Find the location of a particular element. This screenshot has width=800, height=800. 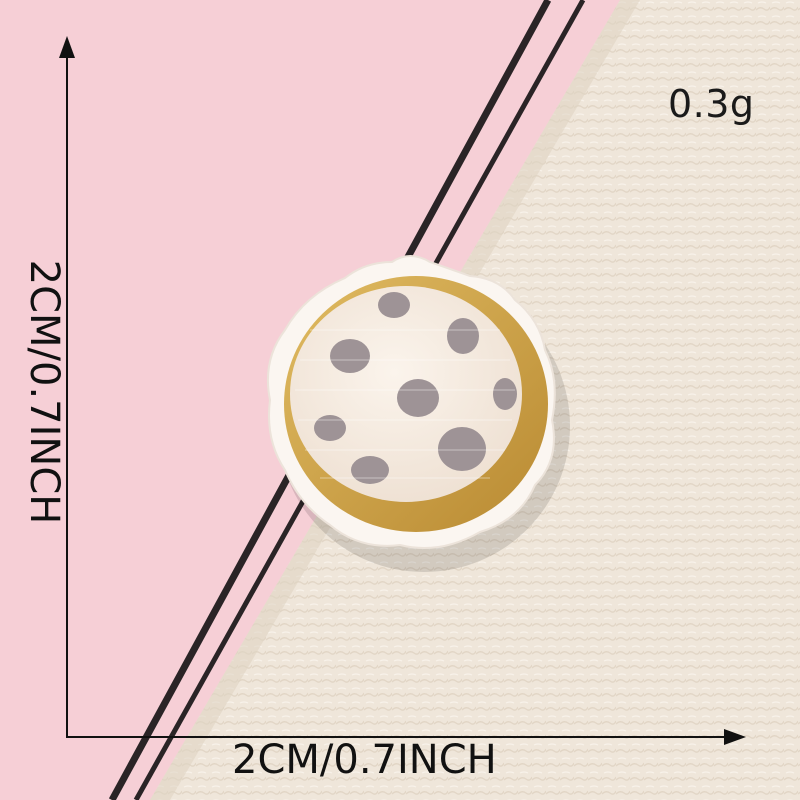

weight-label: 0.3g is located at coordinates (711, 104).